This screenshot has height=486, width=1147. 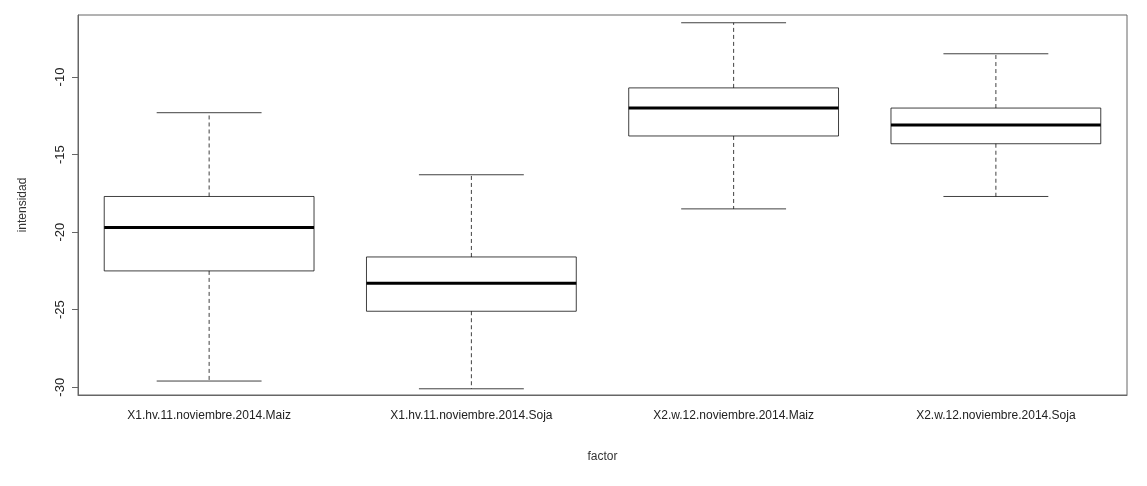 What do you see at coordinates (734, 415) in the screenshot?
I see `x-tick-label: X2.w.12.noviembre.2014.Maiz` at bounding box center [734, 415].